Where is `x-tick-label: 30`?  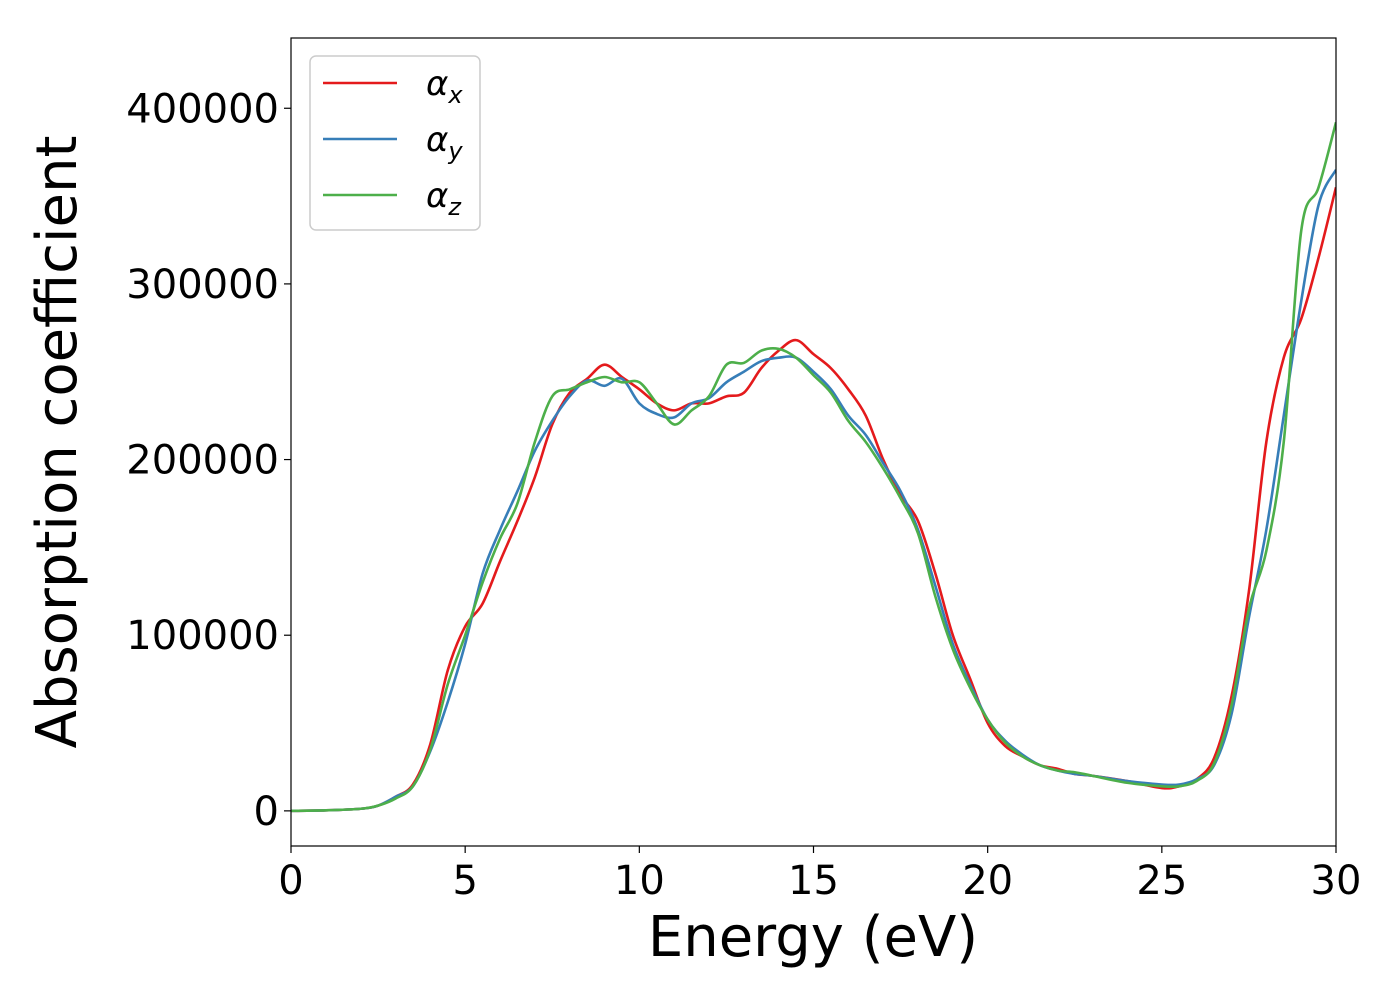
x-tick-label: 30 is located at coordinates (1336, 881).